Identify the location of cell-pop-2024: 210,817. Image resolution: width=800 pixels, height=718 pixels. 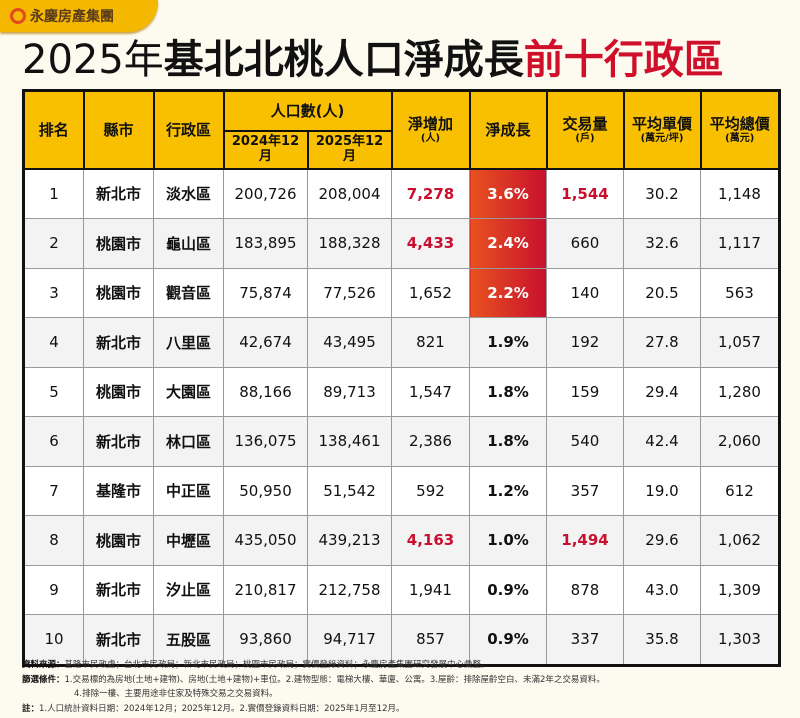
(265, 589).